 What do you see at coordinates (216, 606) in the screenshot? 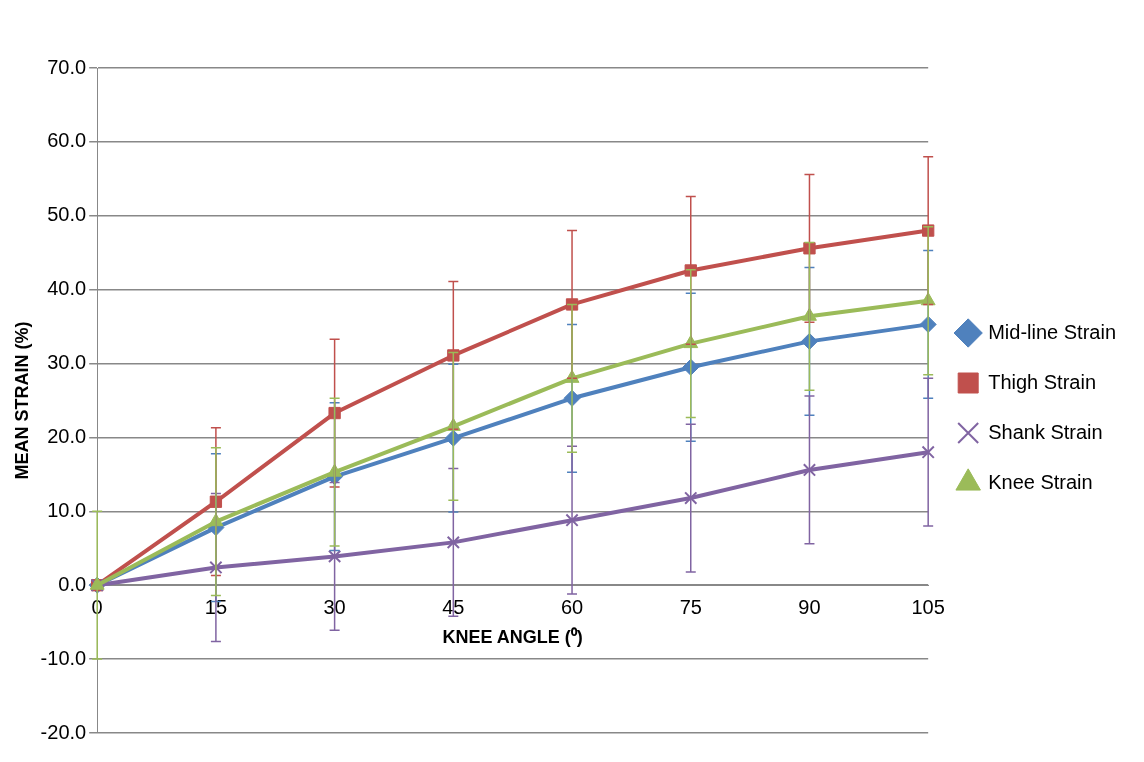
I see `x-tick-label: 15` at bounding box center [216, 606].